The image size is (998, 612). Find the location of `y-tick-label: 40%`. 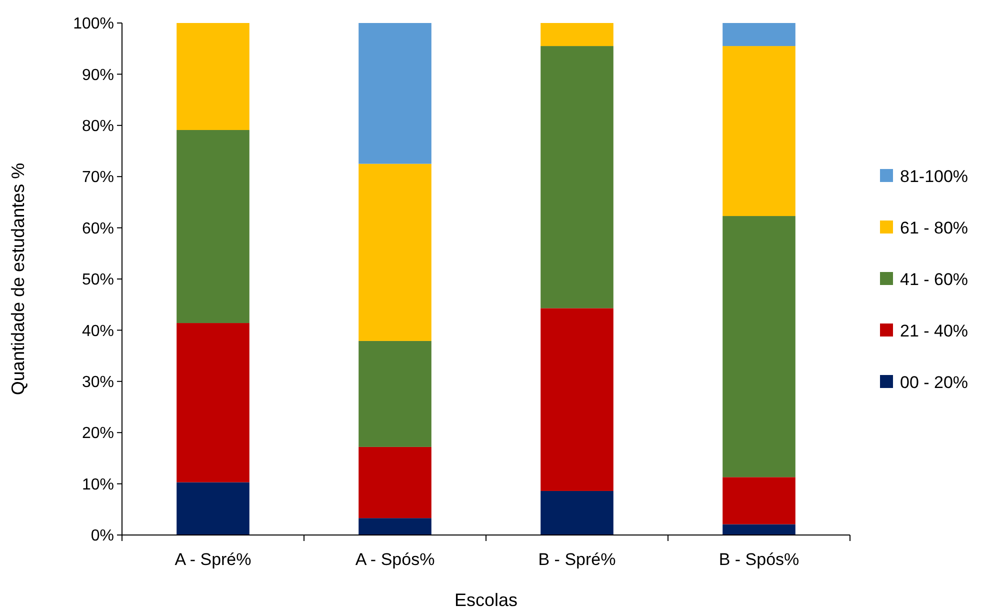

y-tick-label: 40% is located at coordinates (98, 331).